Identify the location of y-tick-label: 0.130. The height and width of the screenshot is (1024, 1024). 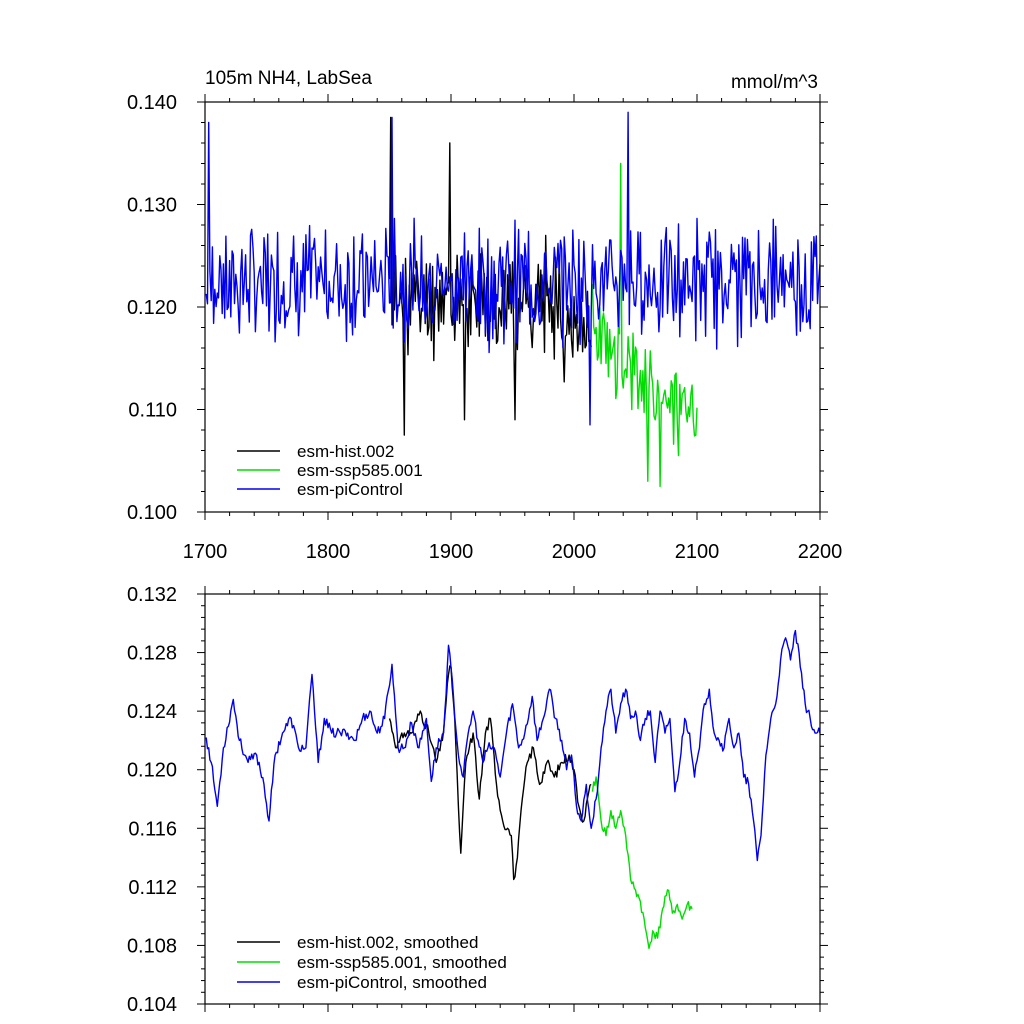
(152, 206).